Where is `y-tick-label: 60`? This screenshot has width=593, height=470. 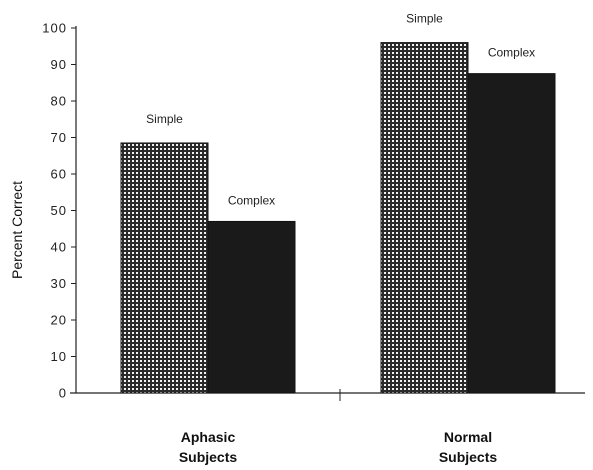
y-tick-label: 60 is located at coordinates (59, 174).